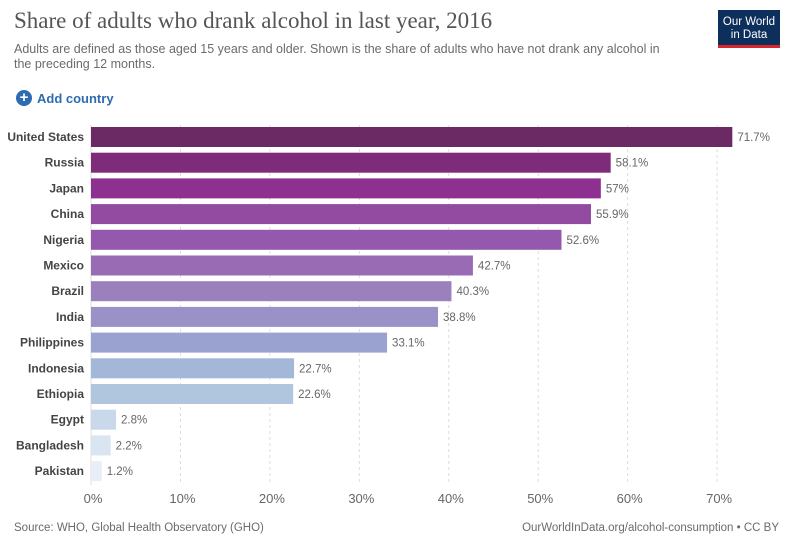 The width and height of the screenshot is (791, 538). I want to click on value-label: 57%, so click(617, 189).